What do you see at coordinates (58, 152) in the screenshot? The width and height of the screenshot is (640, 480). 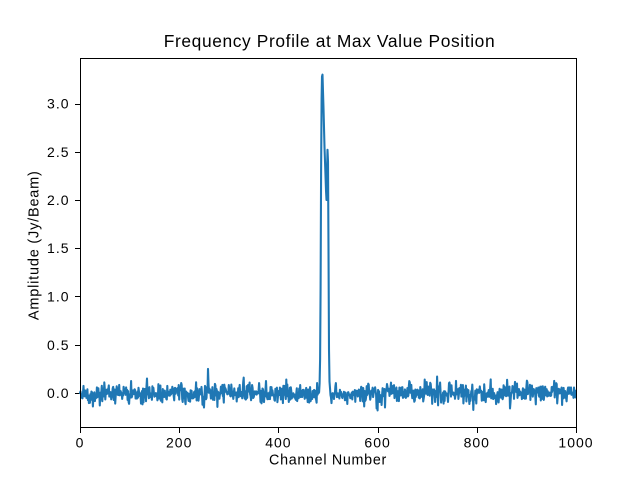 I see `svg-text: 2.5` at bounding box center [58, 152].